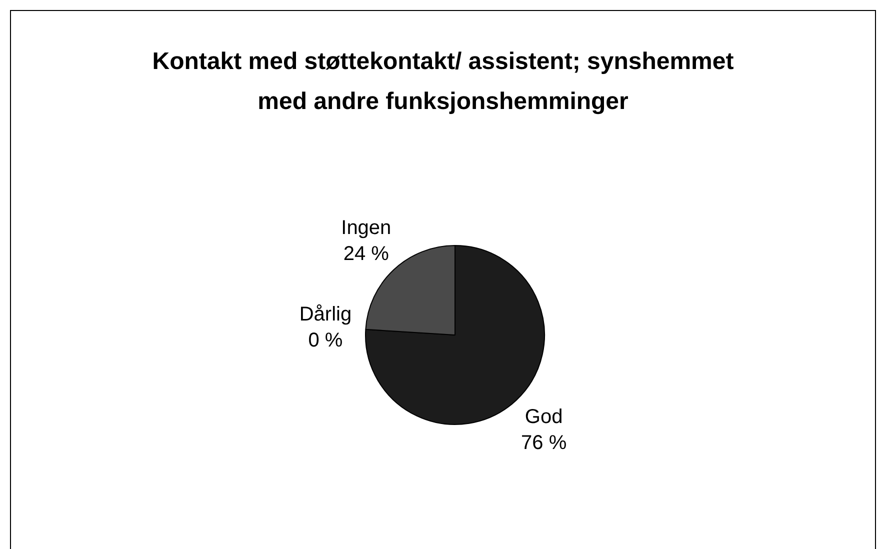 The height and width of the screenshot is (549, 886). I want to click on data-label: 24 %, so click(366, 253).